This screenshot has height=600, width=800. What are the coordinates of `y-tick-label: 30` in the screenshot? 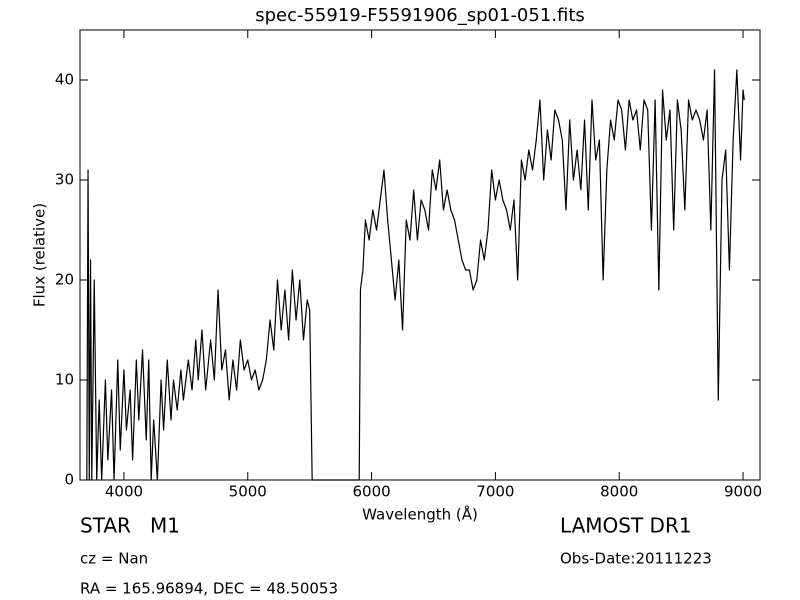 It's located at (64, 180).